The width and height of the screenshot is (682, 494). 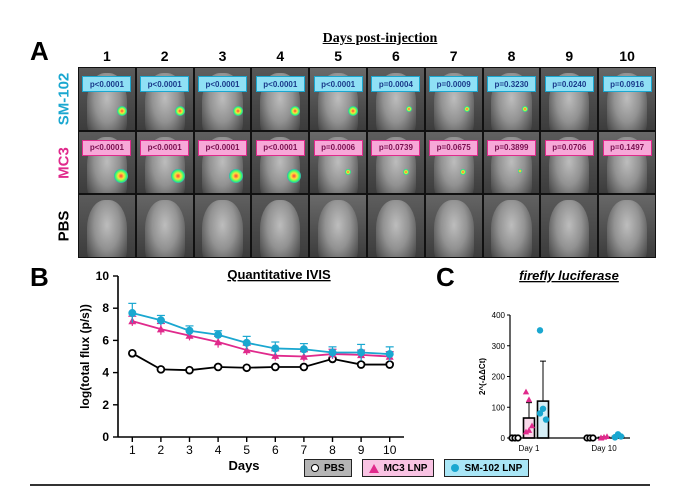 What do you see at coordinates (332, 450) in the screenshot?
I see `x-tick-label: 8` at bounding box center [332, 450].